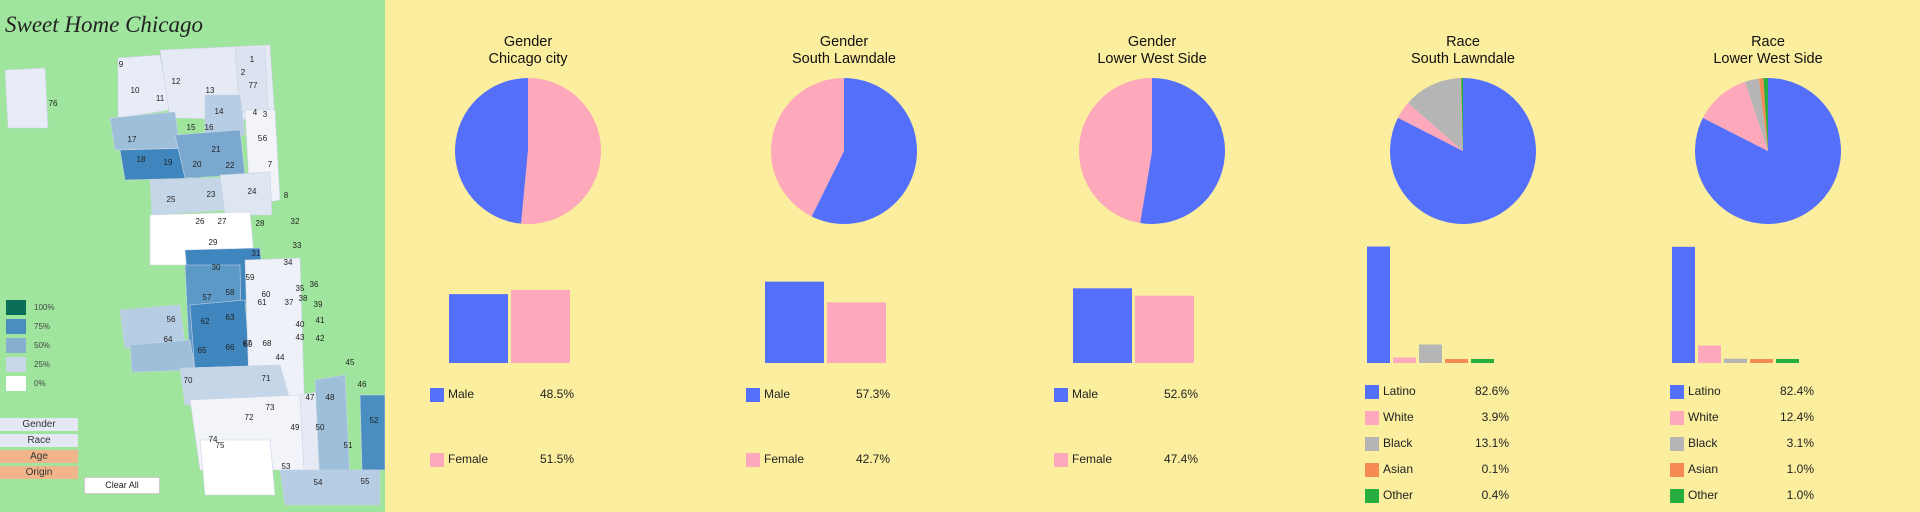 This screenshot has width=1920, height=512. What do you see at coordinates (348, 445) in the screenshot?
I see `community-area-number: 51` at bounding box center [348, 445].